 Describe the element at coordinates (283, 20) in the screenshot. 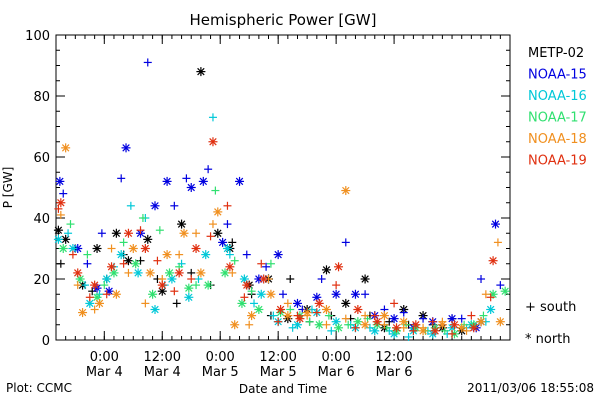

I see `chart-title: Hemispheric Power [GW]` at that location.